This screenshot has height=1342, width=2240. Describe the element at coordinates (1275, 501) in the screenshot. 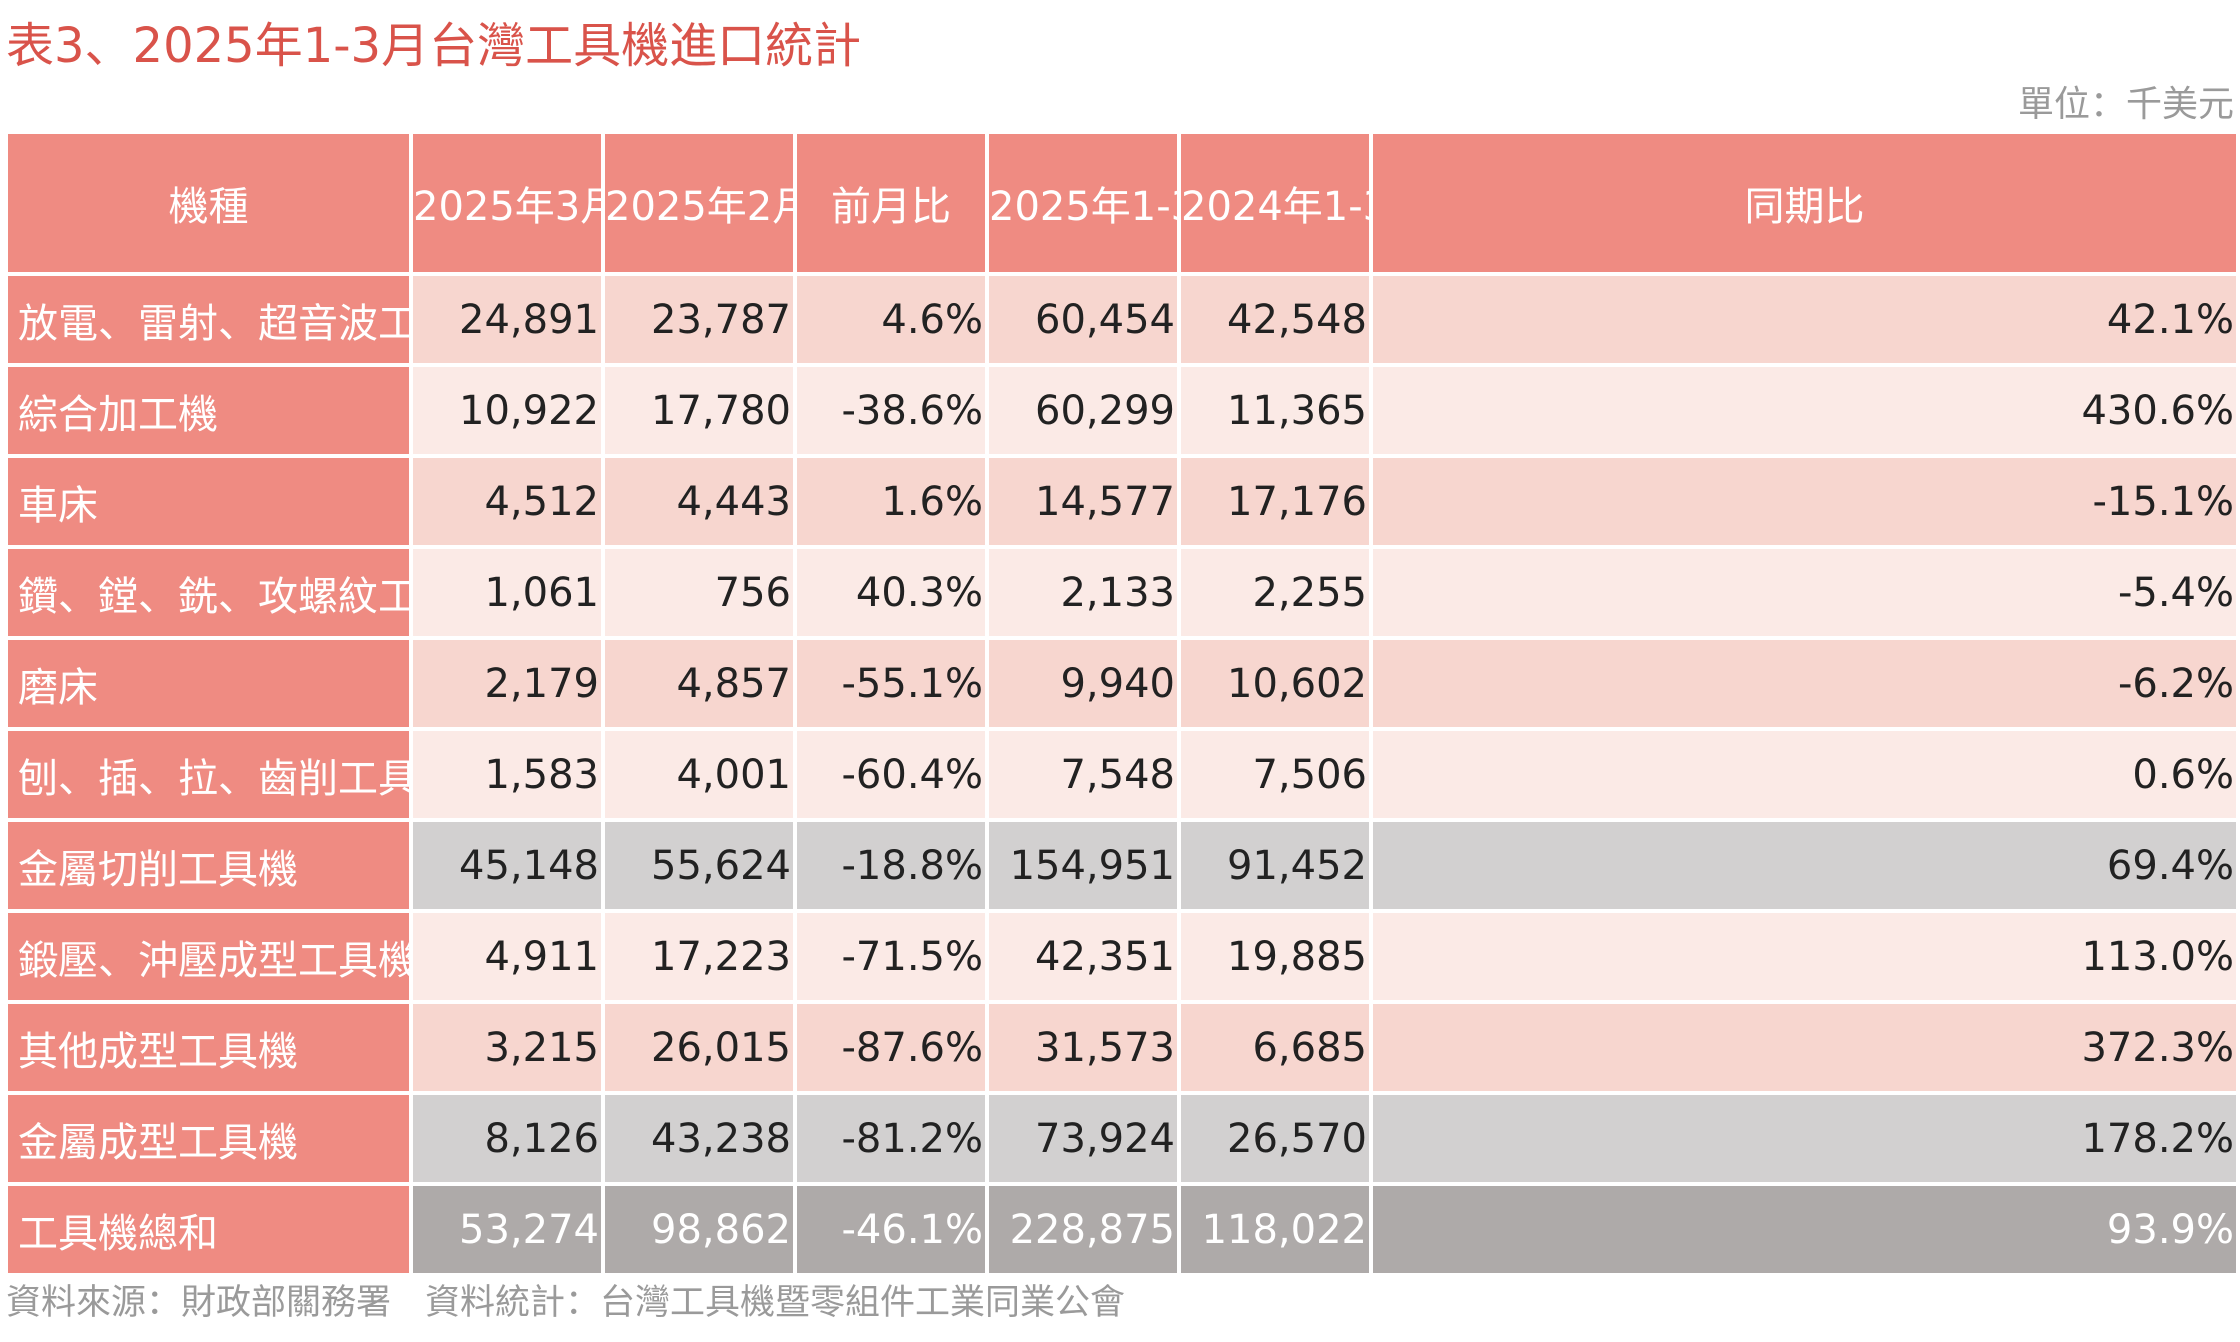

I see `cell-2024-q1: 17,176` at that location.